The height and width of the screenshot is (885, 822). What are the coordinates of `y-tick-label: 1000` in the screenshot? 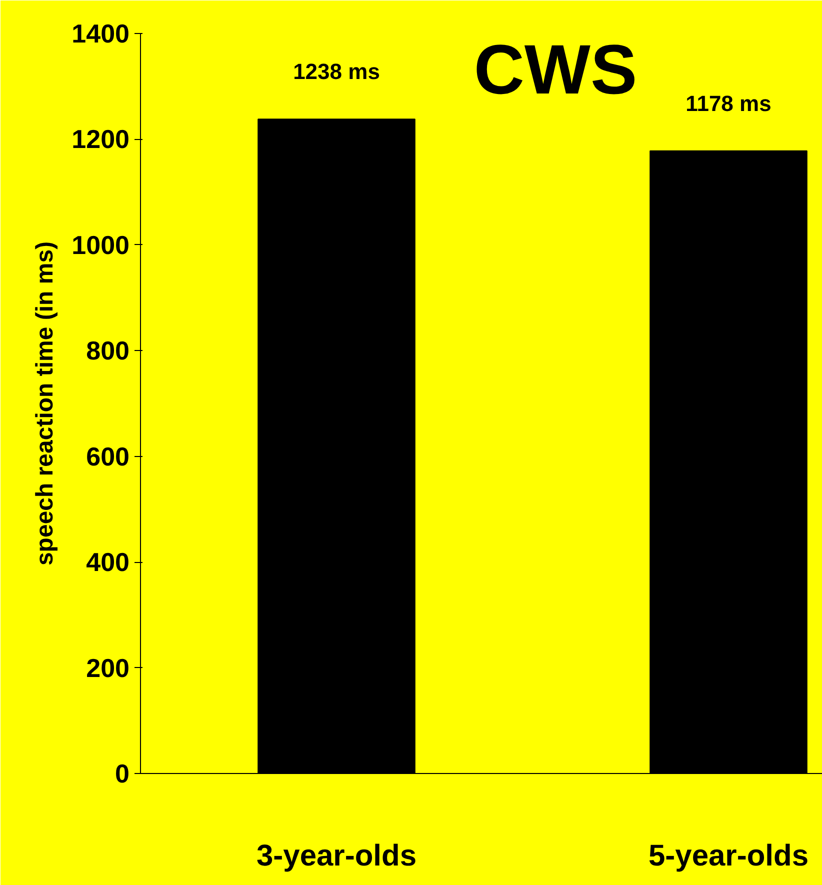 It's located at (101, 245).